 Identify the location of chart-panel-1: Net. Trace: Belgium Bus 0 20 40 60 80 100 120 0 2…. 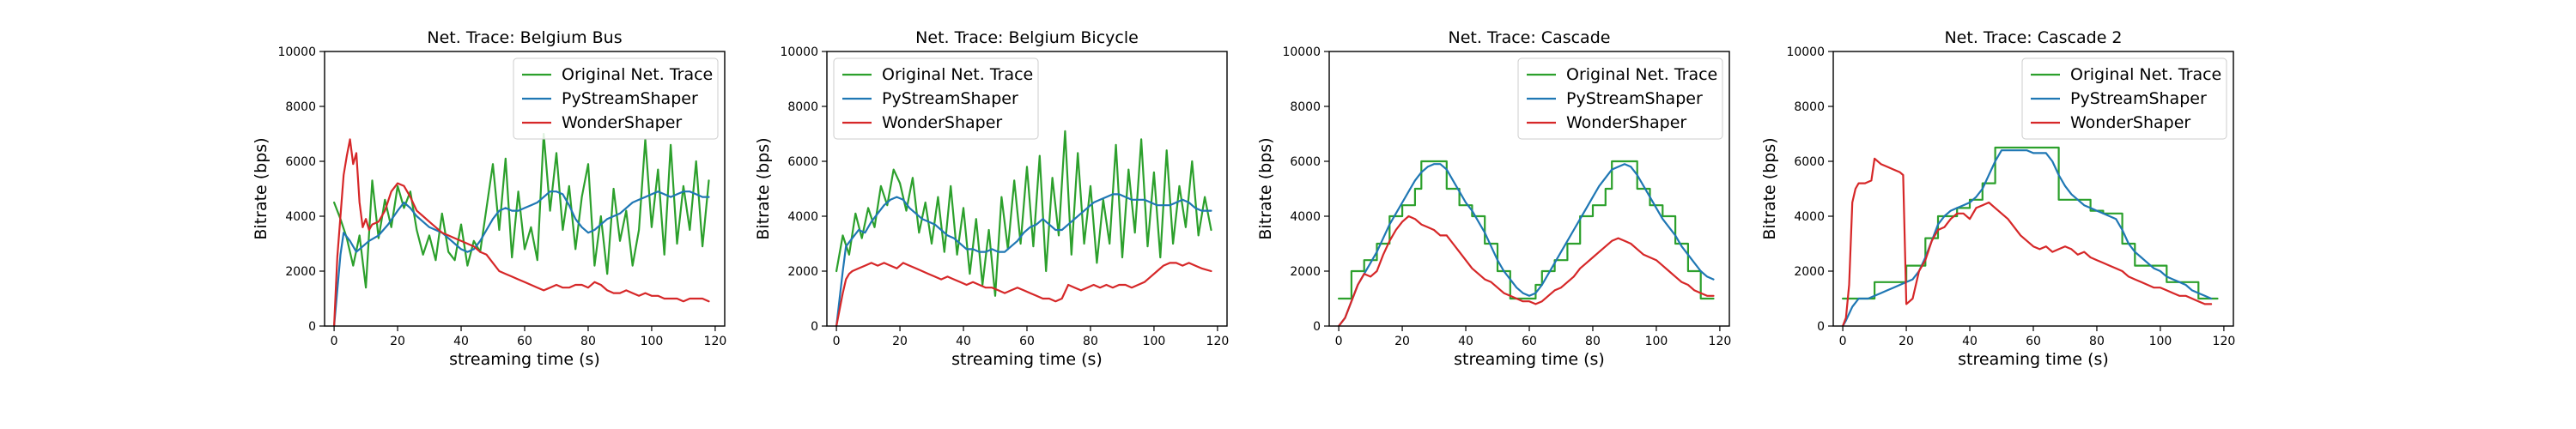
(489, 198).